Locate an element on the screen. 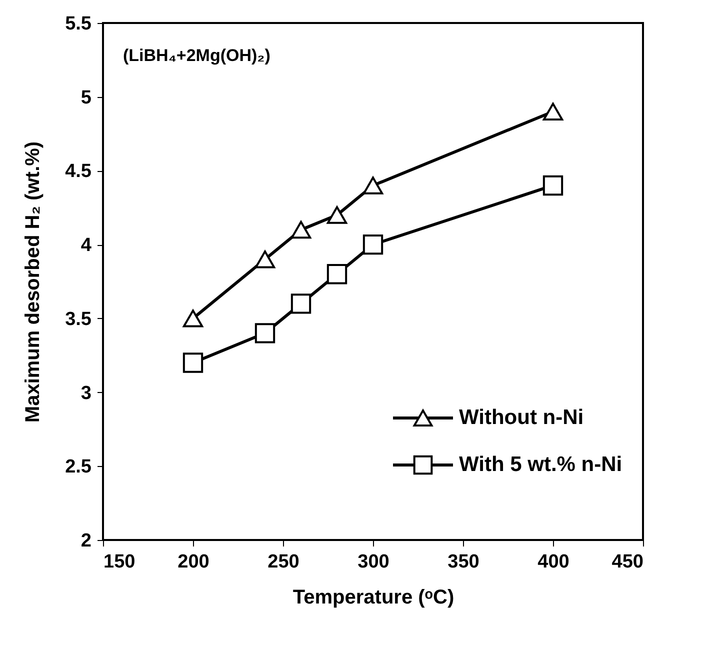 This screenshot has width=708, height=659. x-tick-label: 400 is located at coordinates (554, 562).